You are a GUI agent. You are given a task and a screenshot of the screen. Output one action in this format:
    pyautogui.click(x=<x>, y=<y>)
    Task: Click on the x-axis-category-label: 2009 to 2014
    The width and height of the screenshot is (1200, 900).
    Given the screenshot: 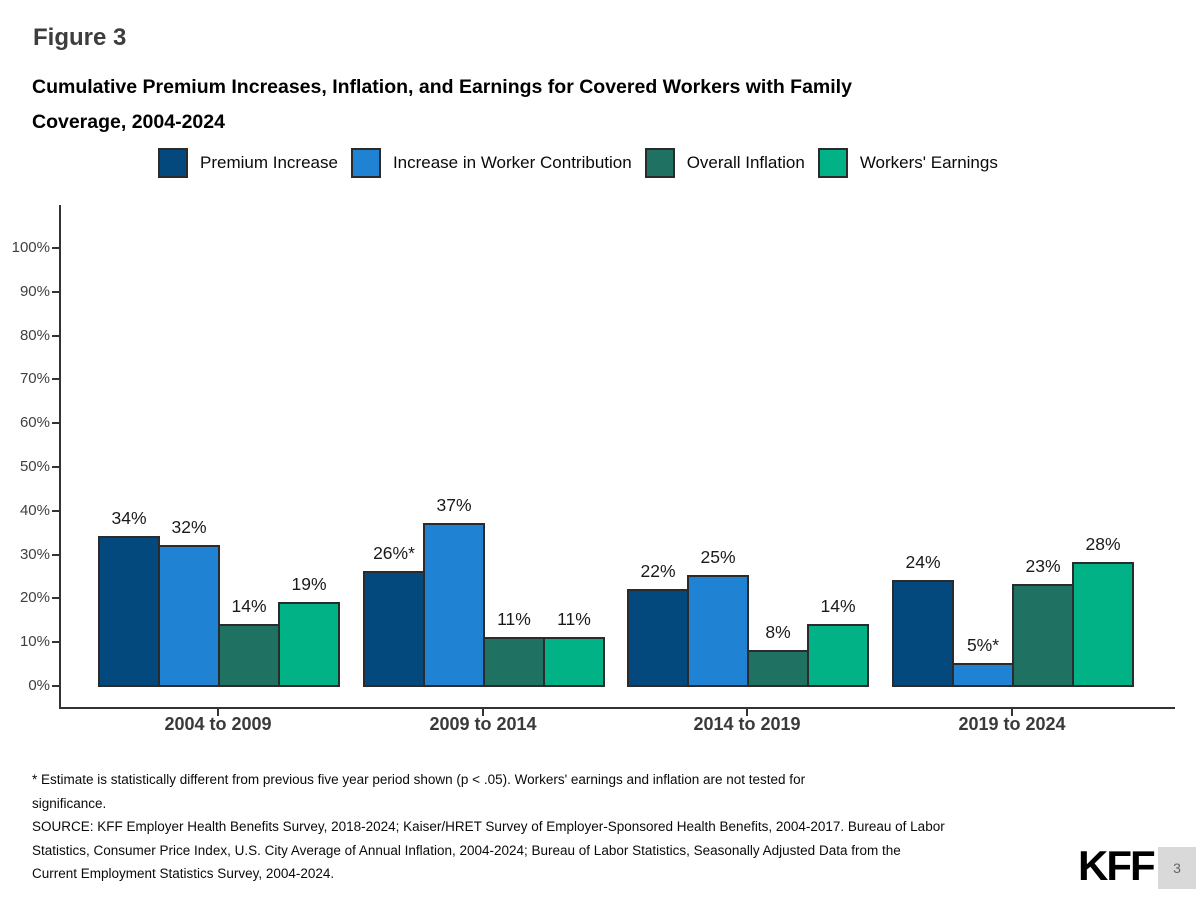 What is the action you would take?
    pyautogui.click(x=483, y=724)
    